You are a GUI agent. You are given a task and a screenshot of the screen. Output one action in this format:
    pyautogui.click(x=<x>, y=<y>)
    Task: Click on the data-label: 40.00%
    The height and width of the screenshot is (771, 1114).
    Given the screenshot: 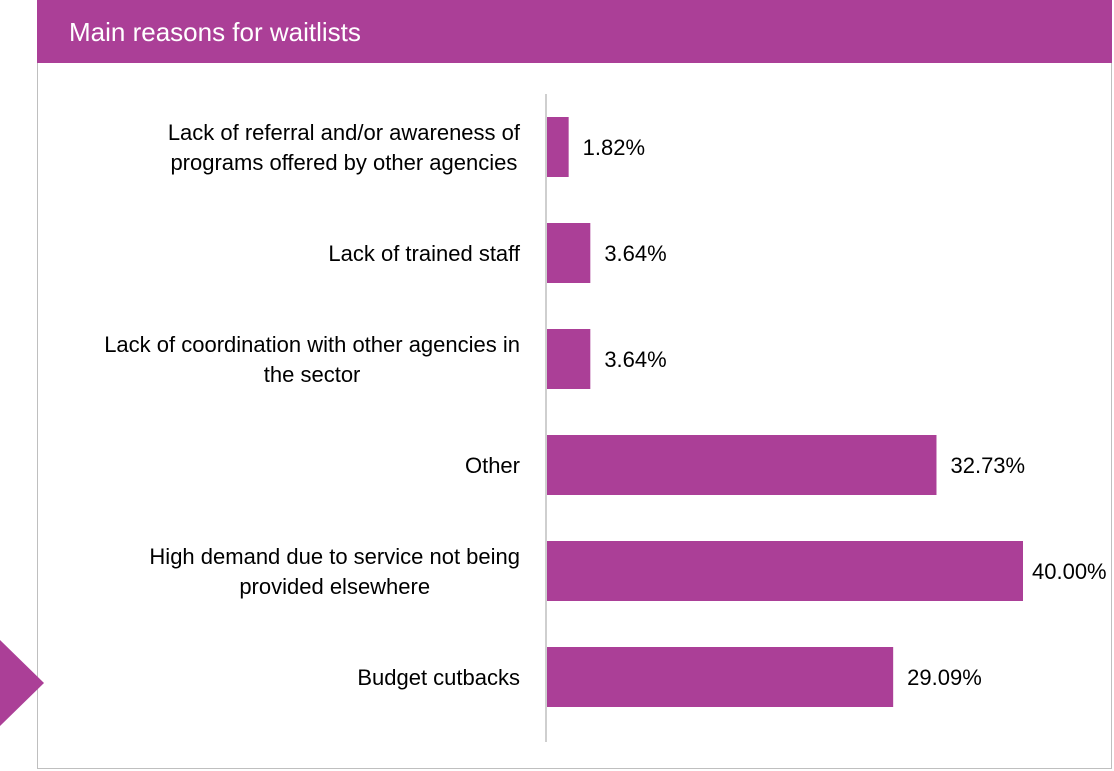 What is the action you would take?
    pyautogui.click(x=1069, y=571)
    